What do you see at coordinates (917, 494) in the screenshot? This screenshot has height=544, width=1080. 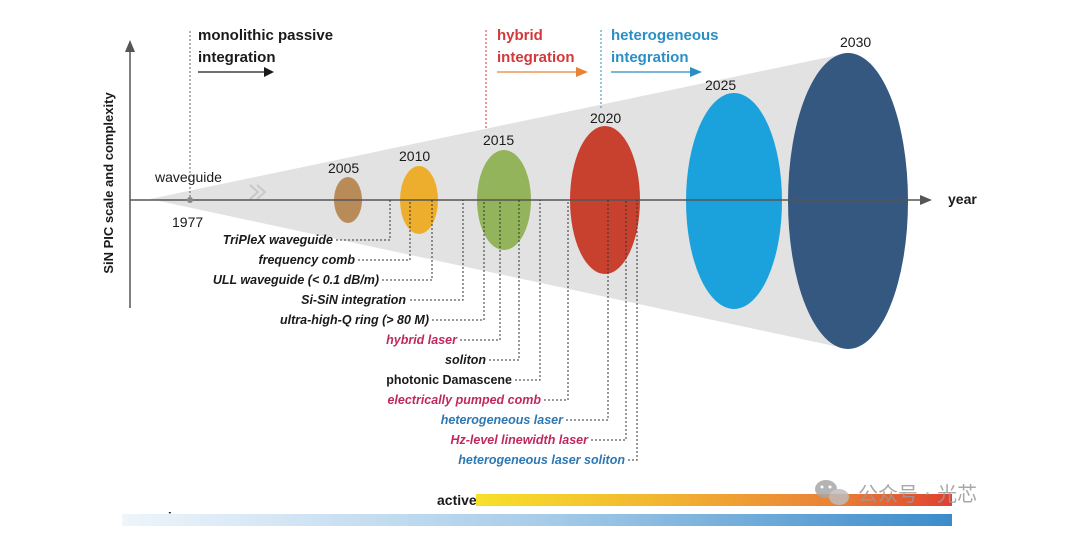 I see `watermark-text: 公众号 · 光芯` at bounding box center [917, 494].